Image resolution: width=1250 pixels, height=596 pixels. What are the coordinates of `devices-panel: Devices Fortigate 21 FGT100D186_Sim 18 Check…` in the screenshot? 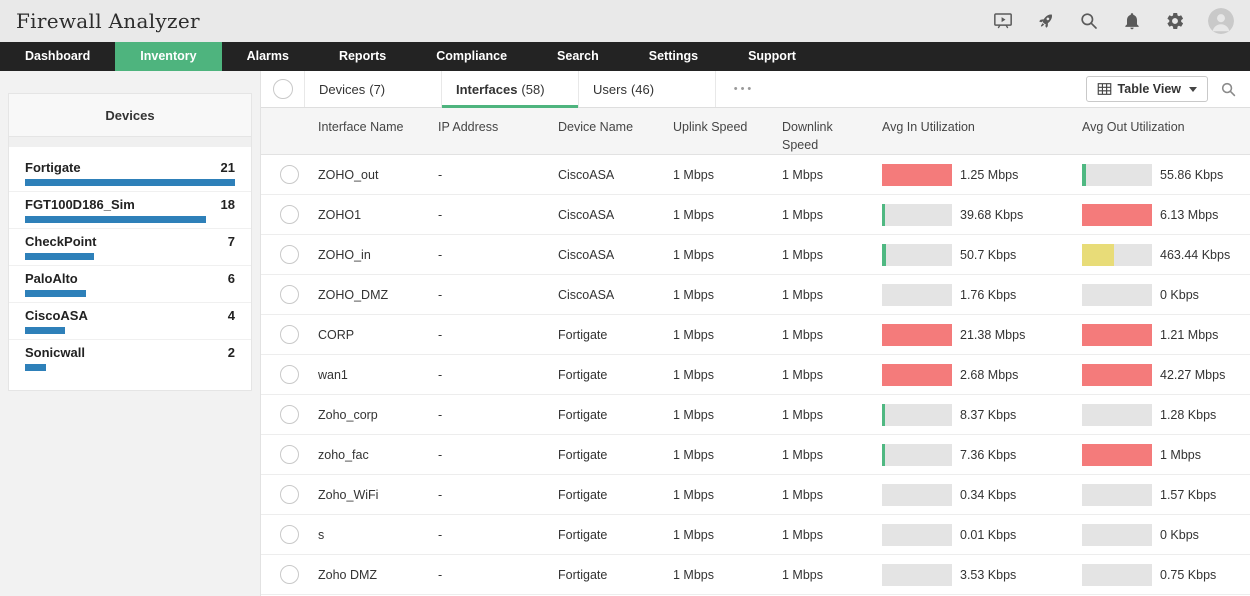 It's located at (130, 242).